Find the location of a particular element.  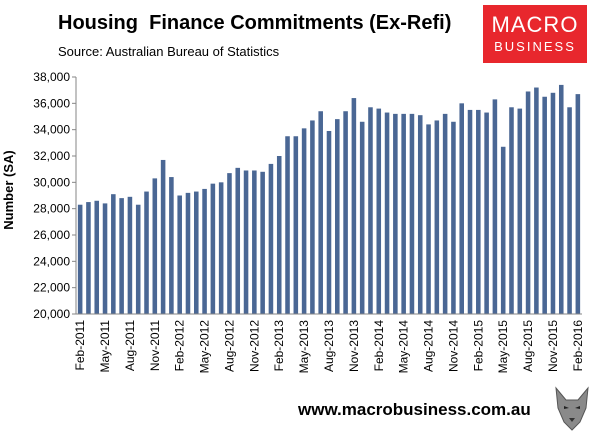

logo-line-1: MACRO is located at coordinates (535, 24).